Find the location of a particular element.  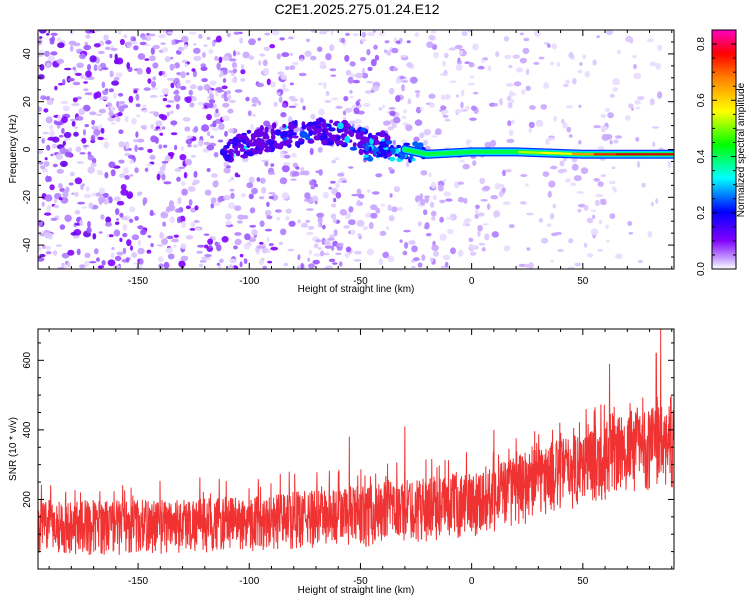

heatmap-xlabel: Height of straight line (km) is located at coordinates (356, 289).